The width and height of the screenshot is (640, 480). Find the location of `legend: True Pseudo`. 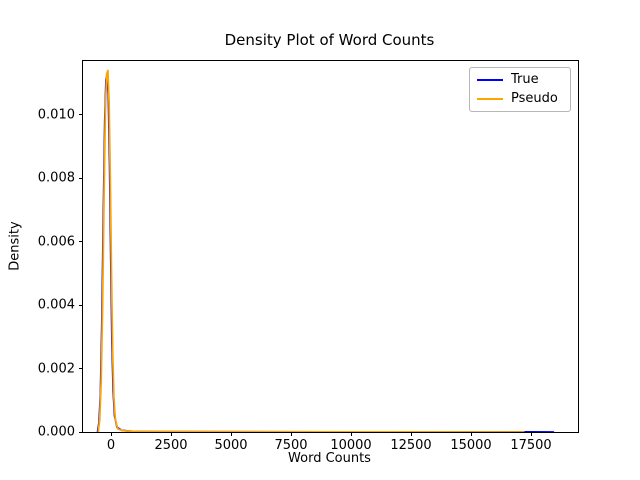

legend: True Pseudo is located at coordinates (520, 89).